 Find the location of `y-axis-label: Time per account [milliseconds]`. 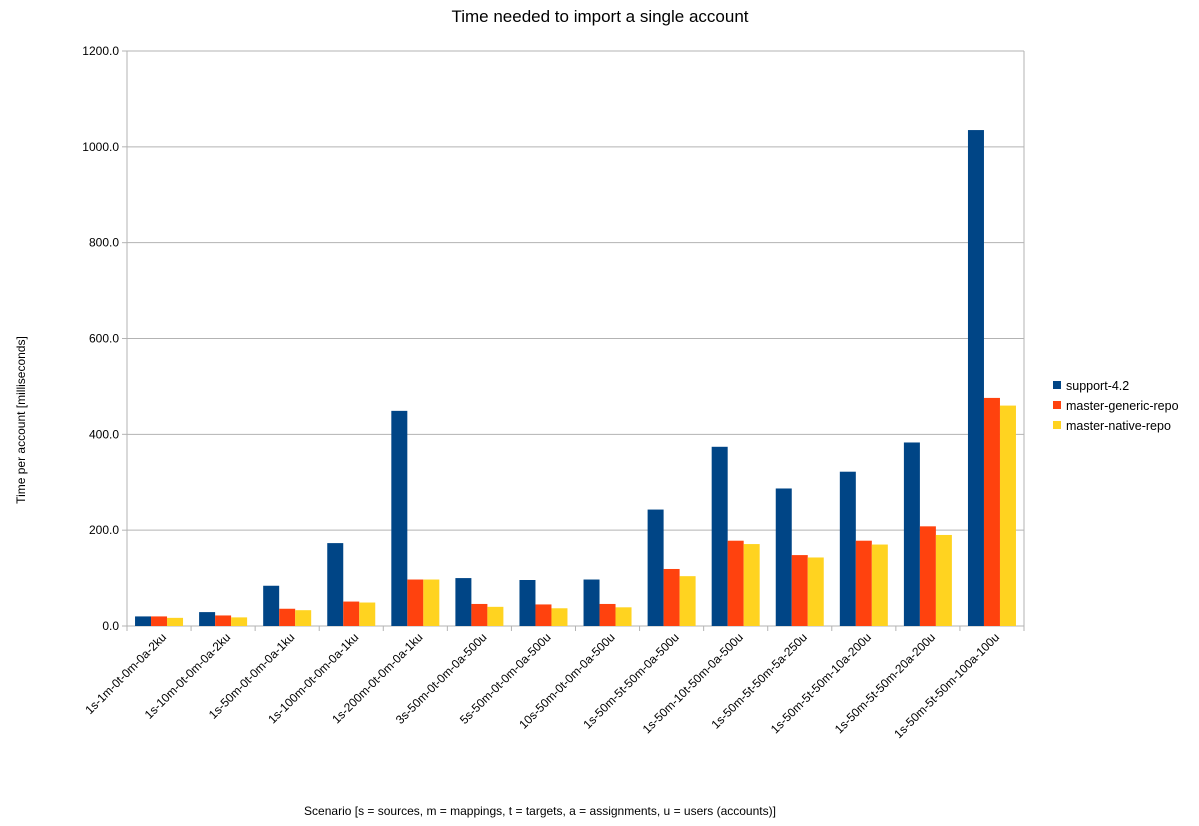

y-axis-label: Time per account [milliseconds] is located at coordinates (21, 420).